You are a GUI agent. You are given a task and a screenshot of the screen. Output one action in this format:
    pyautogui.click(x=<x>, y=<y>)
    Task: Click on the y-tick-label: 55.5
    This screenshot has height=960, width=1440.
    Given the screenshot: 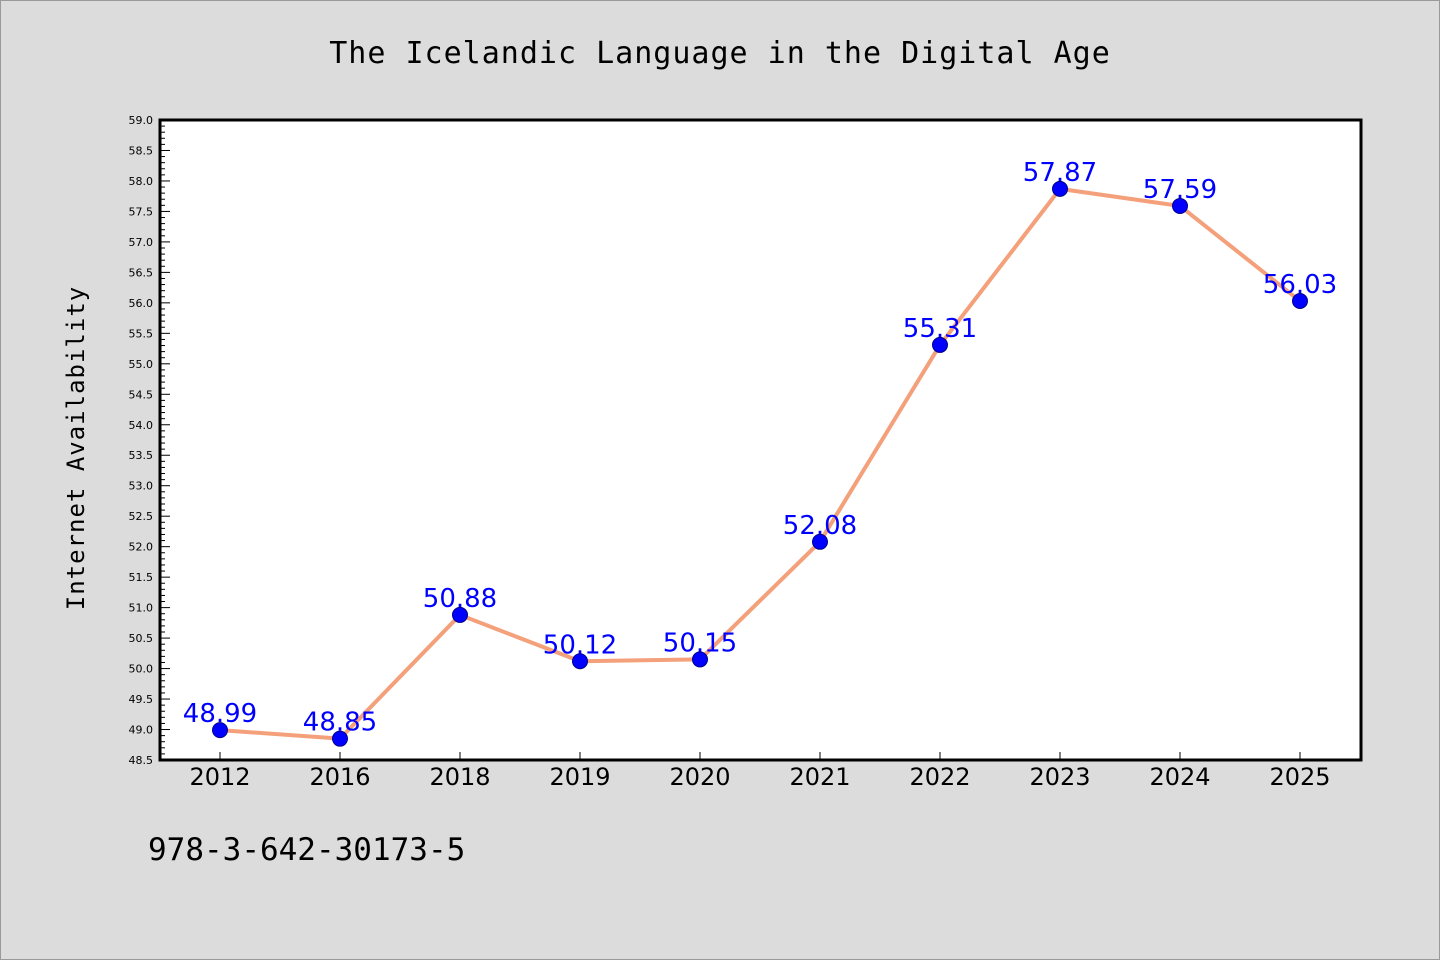 What is the action you would take?
    pyautogui.click(x=141, y=333)
    